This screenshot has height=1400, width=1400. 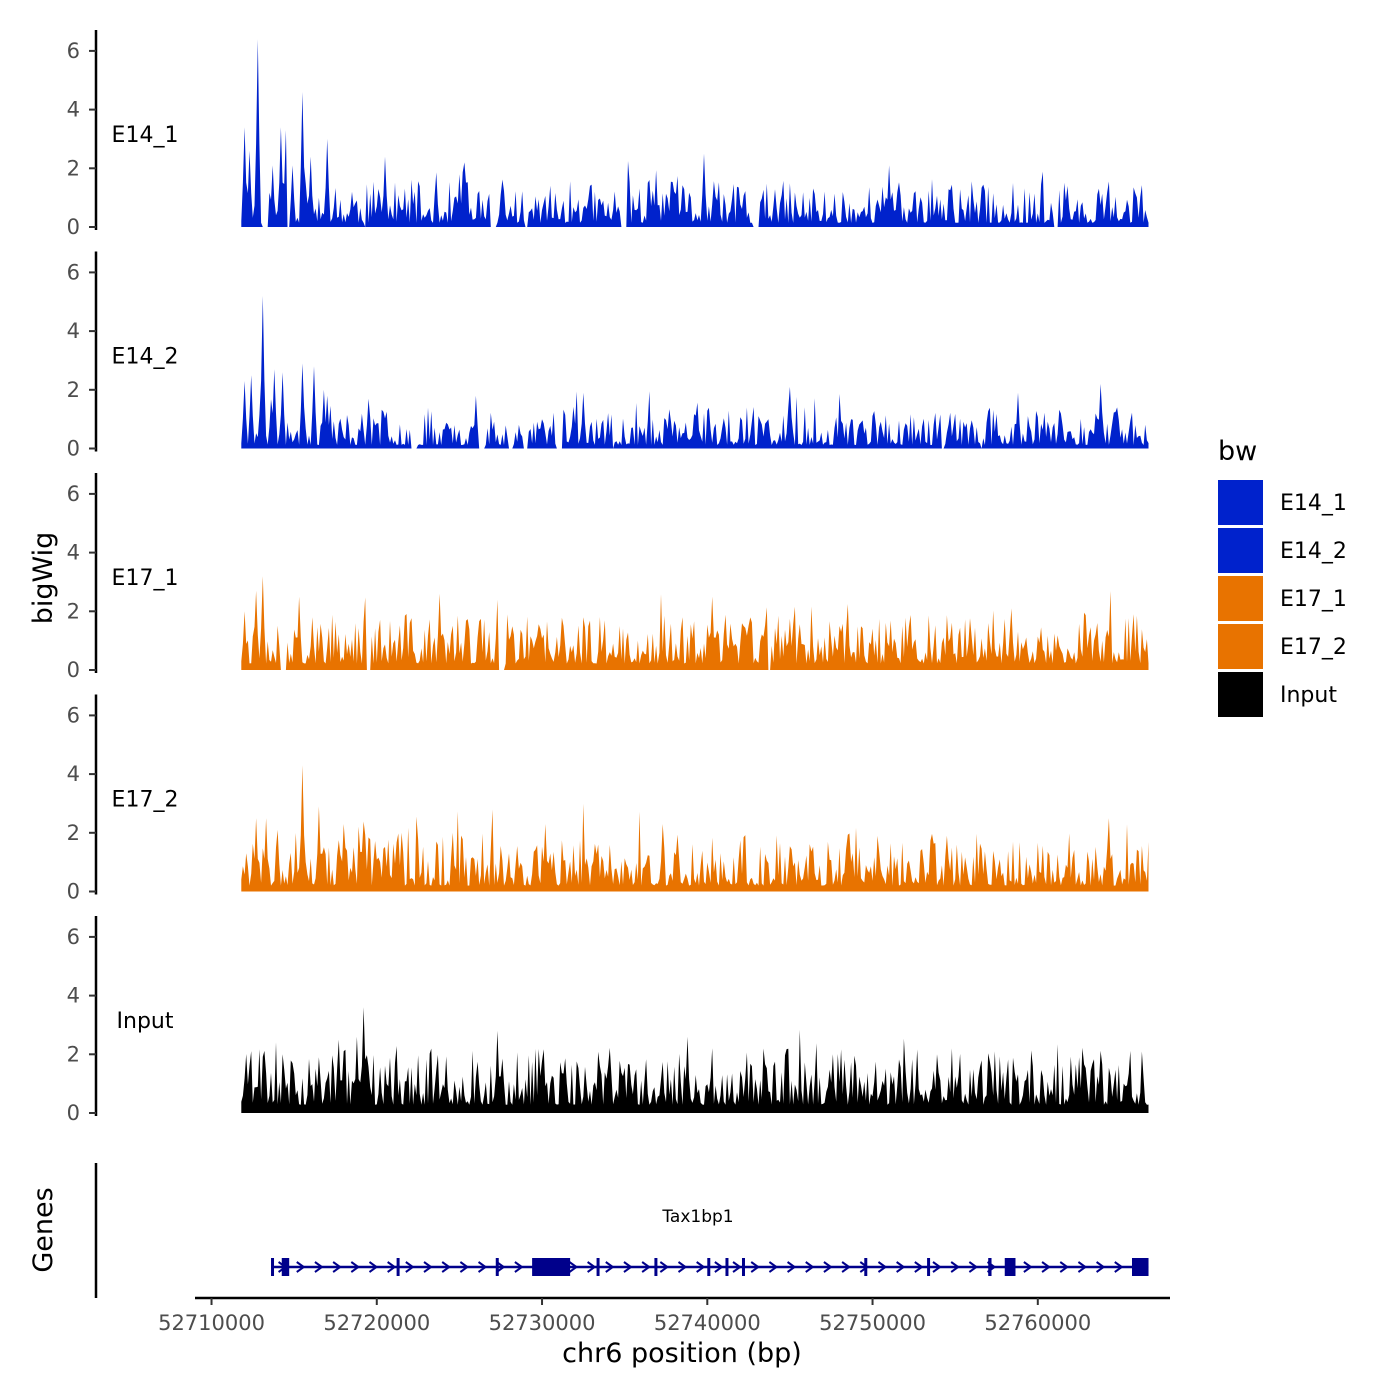 What do you see at coordinates (707, 1323) in the screenshot?
I see `x-tick-label: 52740000` at bounding box center [707, 1323].